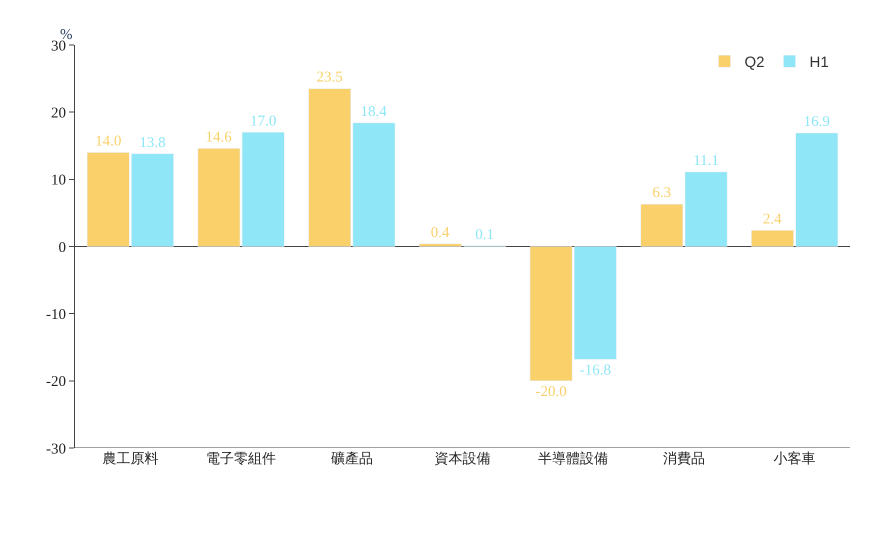  I want to click on y-tick-label: 30, so click(58, 46).